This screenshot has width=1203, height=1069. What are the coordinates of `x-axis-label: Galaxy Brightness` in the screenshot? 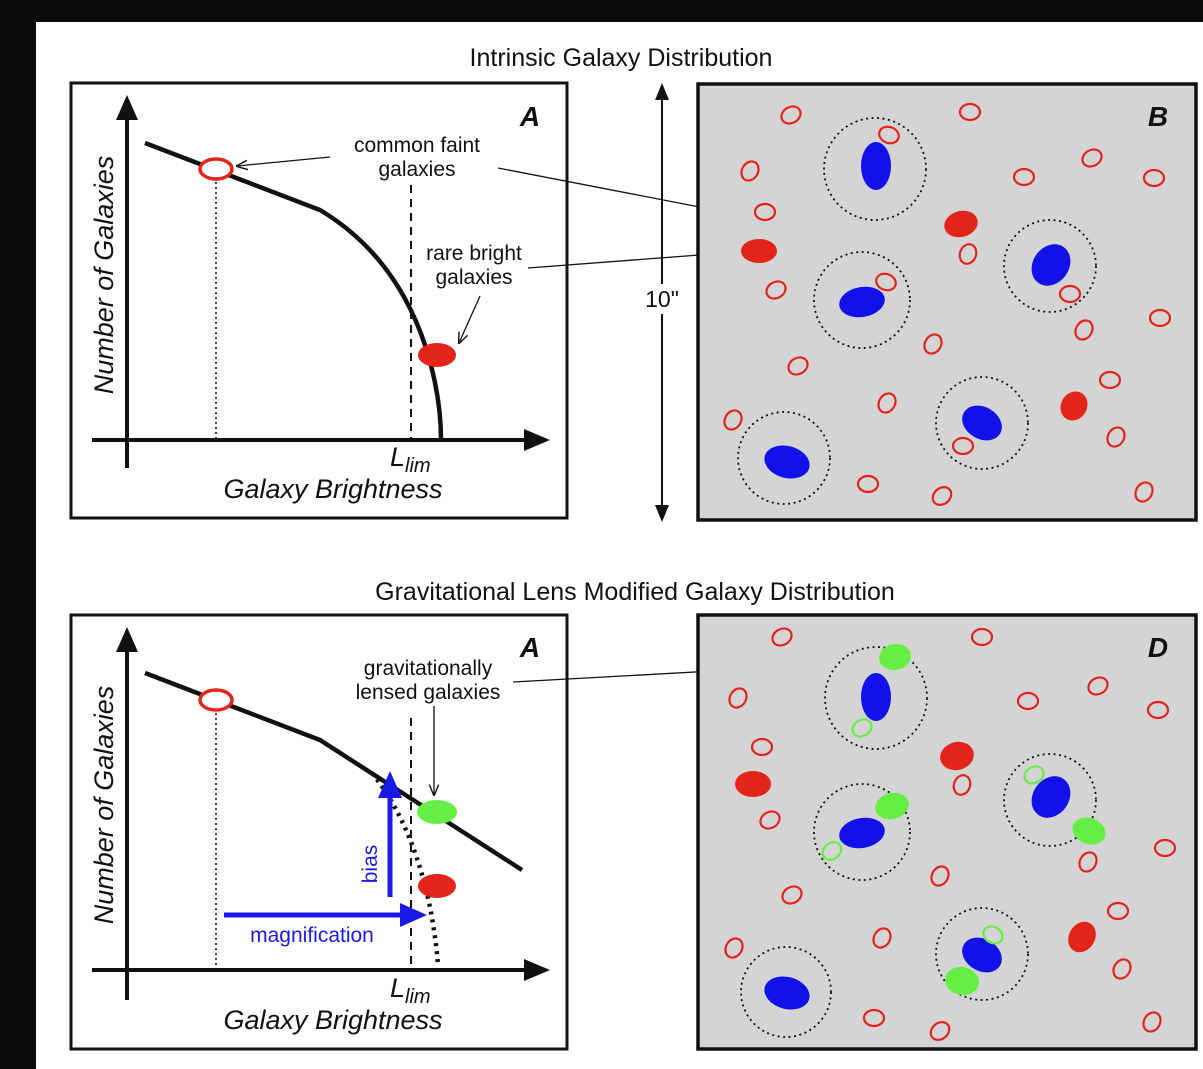 It's located at (332, 1020).